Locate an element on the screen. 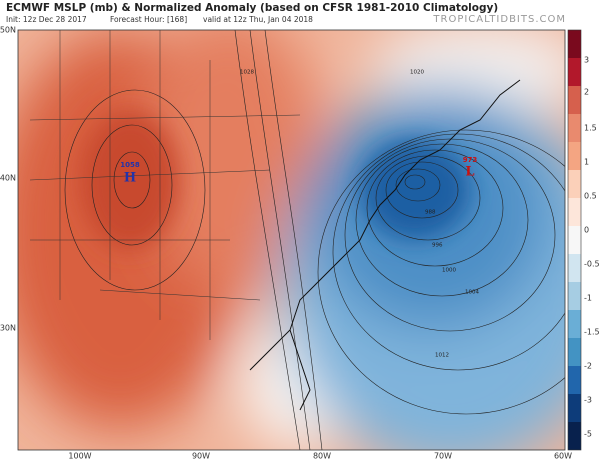 This screenshot has width=600, height=465. watermark: TROPICALTIDBITS.COM is located at coordinates (499, 19).